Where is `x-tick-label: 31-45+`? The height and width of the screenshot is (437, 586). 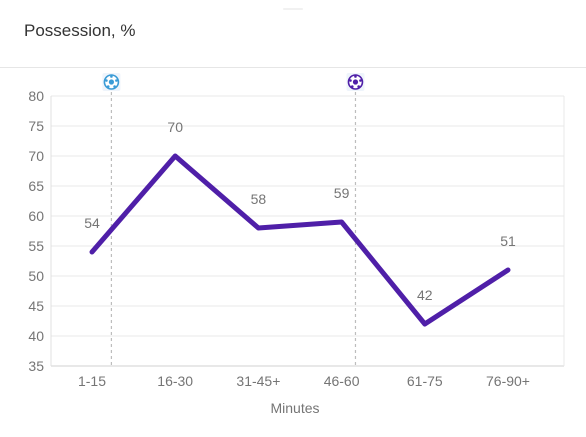
x-tick-label: 31-45+ is located at coordinates (258, 381).